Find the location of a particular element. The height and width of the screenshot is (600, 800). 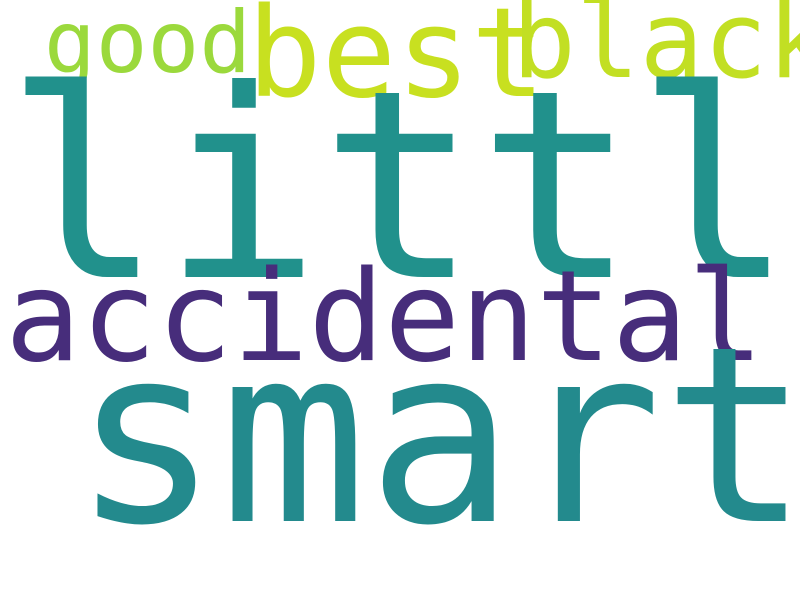

word-best: best is located at coordinates (396, 63).